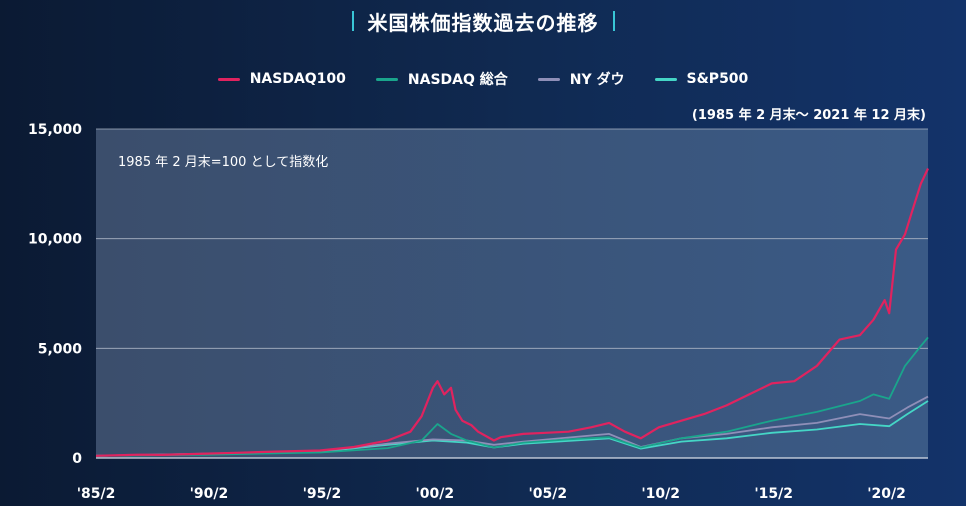 The width and height of the screenshot is (966, 506). I want to click on legend-label-sp500: S&P500, so click(717, 79).